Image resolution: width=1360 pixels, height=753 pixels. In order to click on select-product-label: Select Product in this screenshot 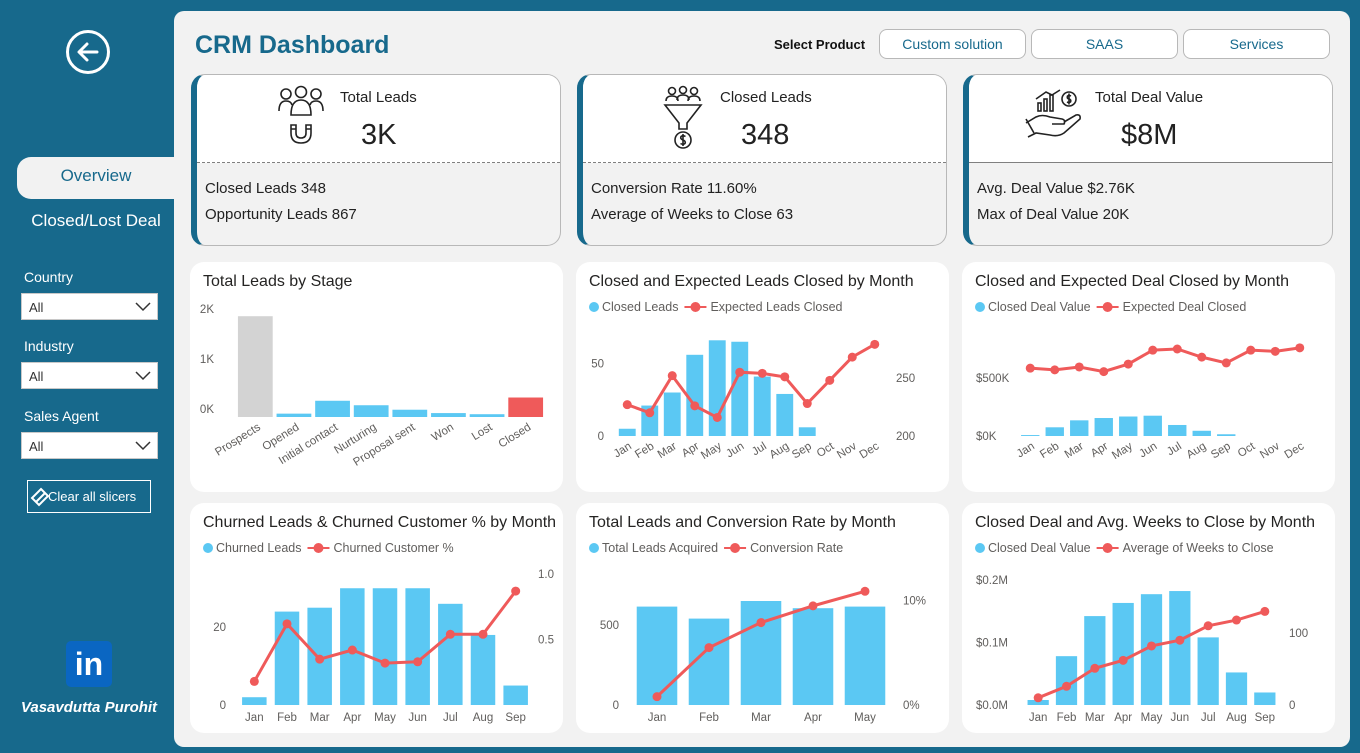, I will do `click(820, 44)`.